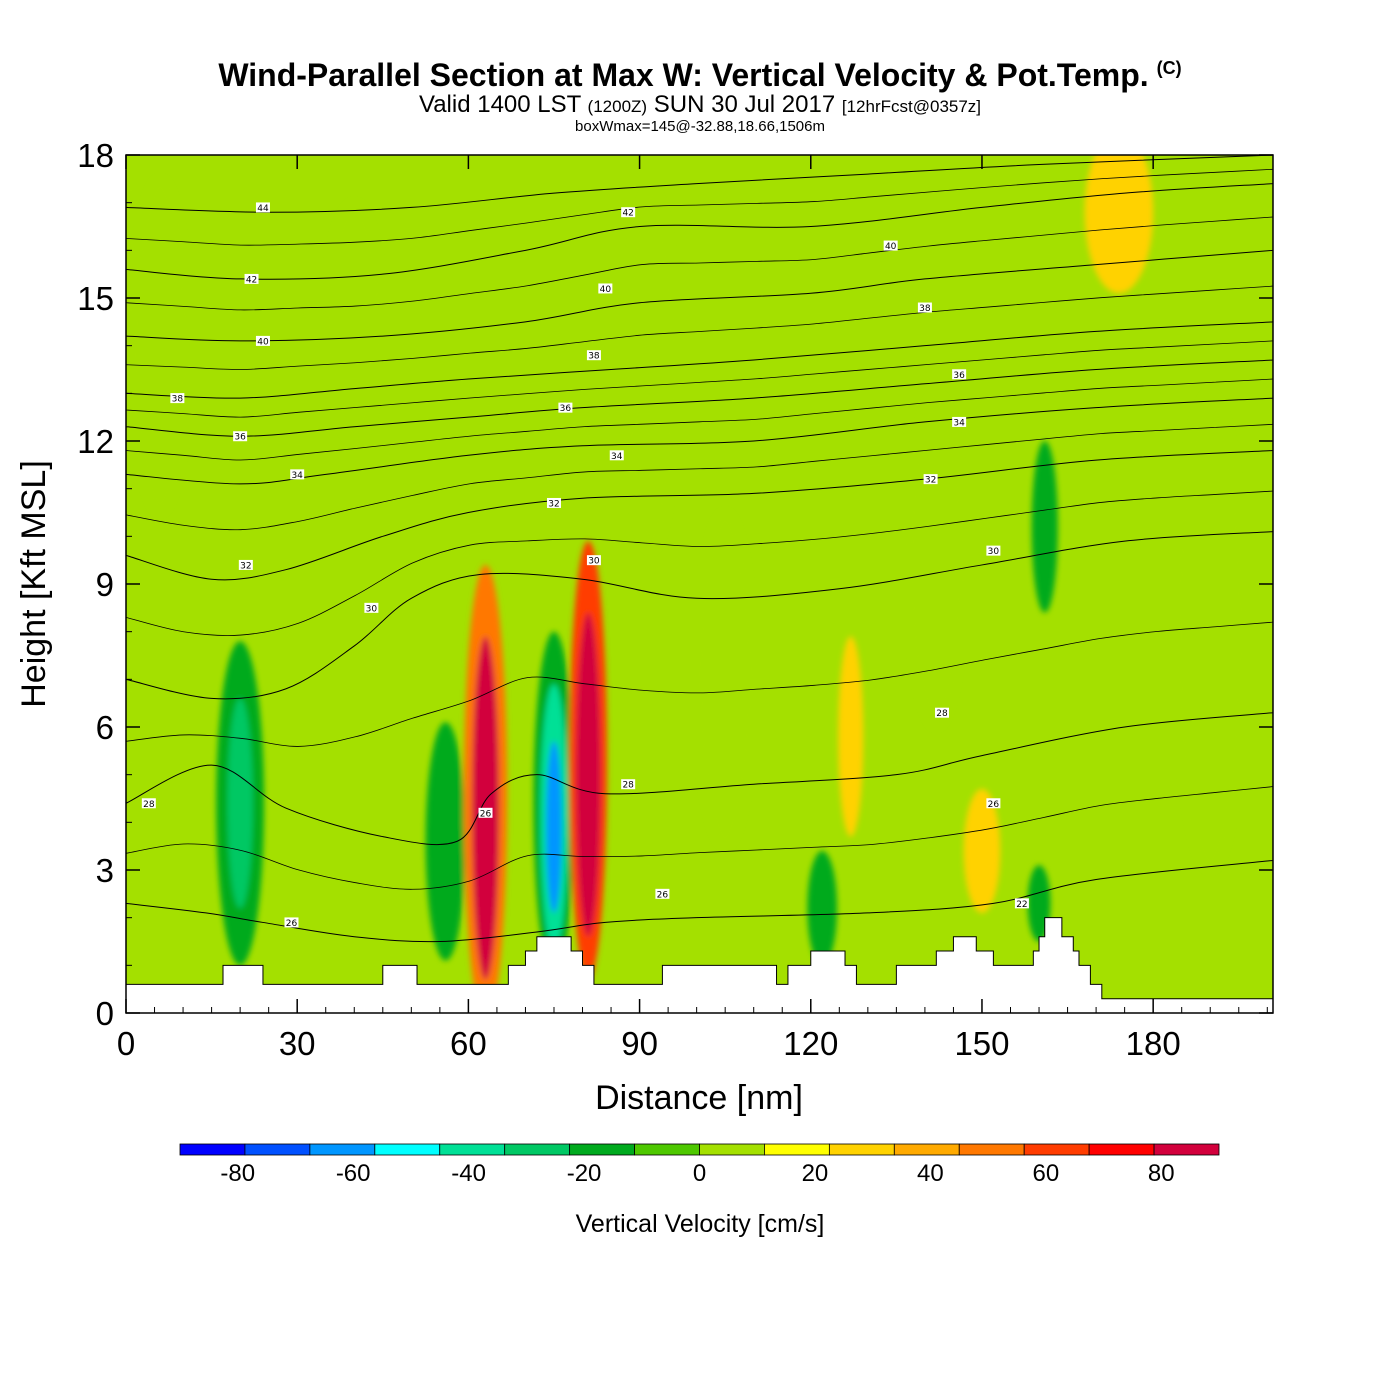 The image size is (1400, 1400). Describe the element at coordinates (95, 298) in the screenshot. I see `y-tick-label: 15` at that location.